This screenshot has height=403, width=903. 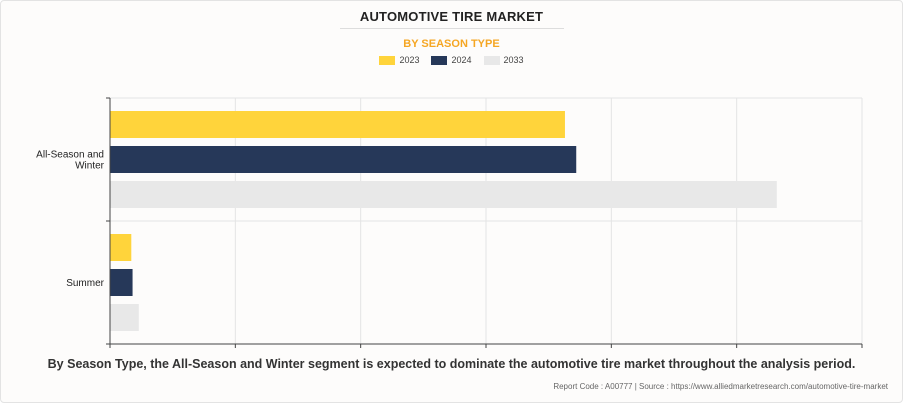 I want to click on legend-item-2023: 2023, so click(x=399, y=60).